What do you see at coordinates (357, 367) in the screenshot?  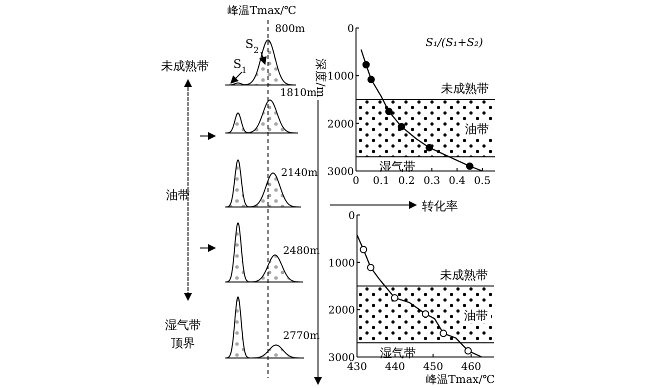 I see `x-tick-label: 430` at bounding box center [357, 367].